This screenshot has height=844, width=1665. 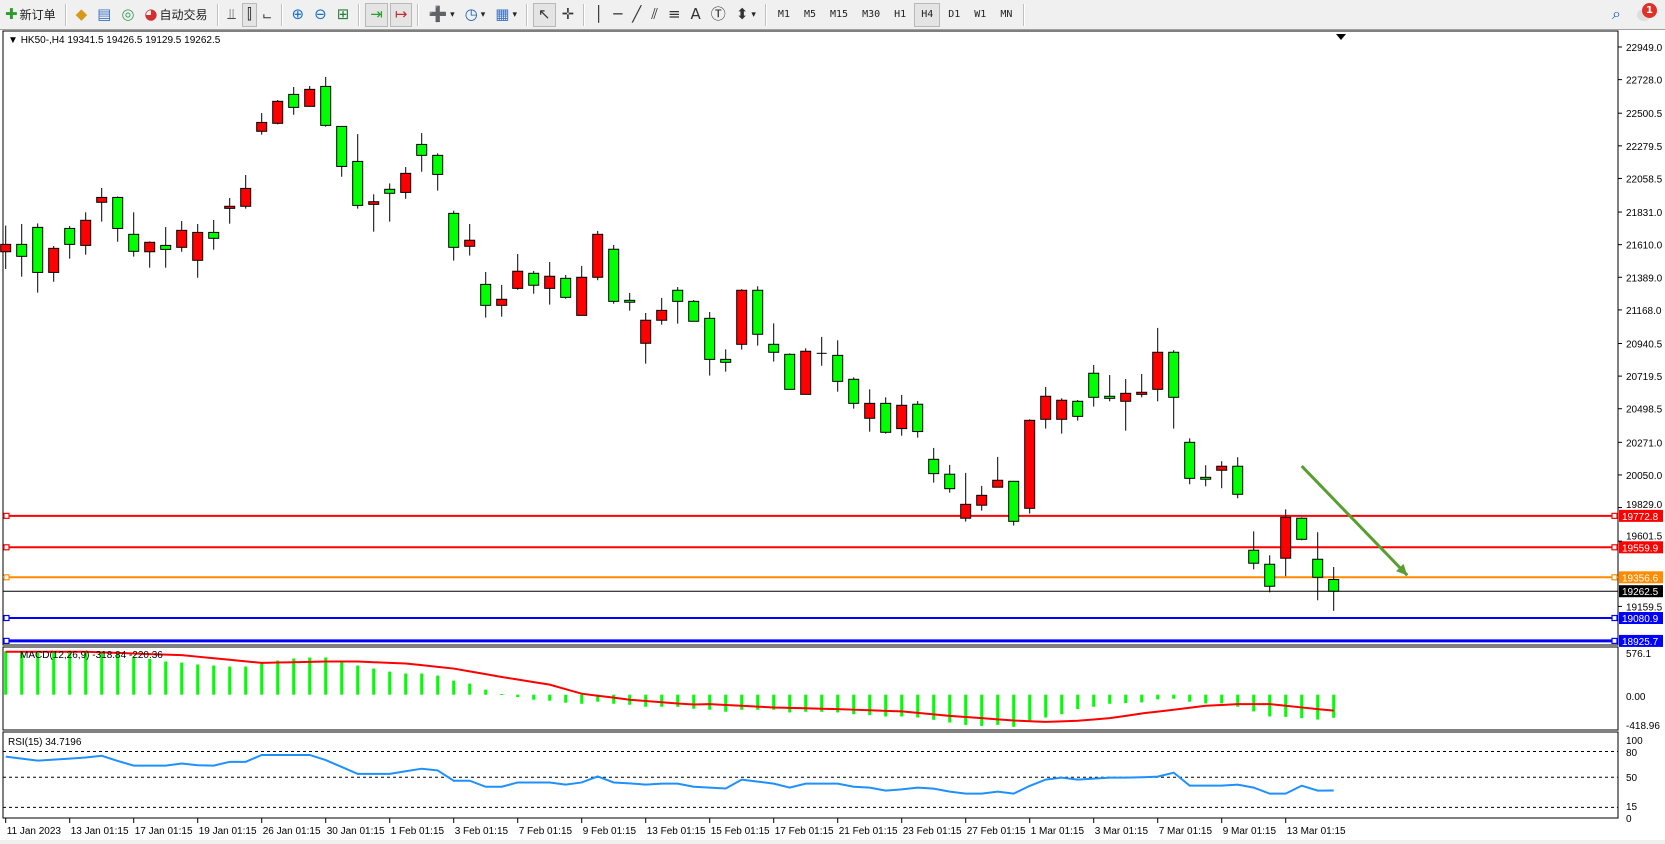 What do you see at coordinates (1006, 14) in the screenshot?
I see `timeframe-mn: MN` at bounding box center [1006, 14].